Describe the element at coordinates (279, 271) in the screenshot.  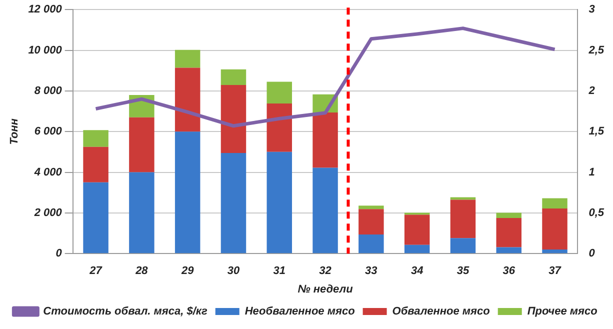
I see `x-tick-label: 31` at that location.